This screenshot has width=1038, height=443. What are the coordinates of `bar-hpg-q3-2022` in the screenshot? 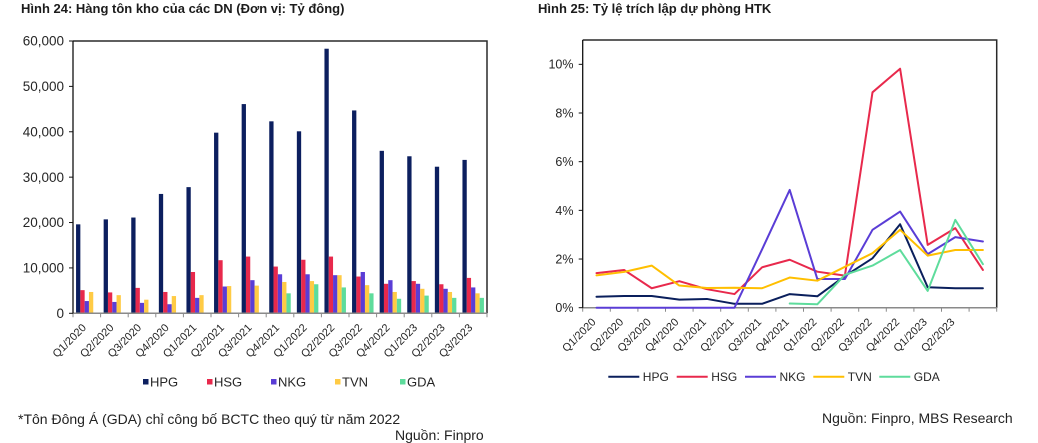 It's located at (354, 212).